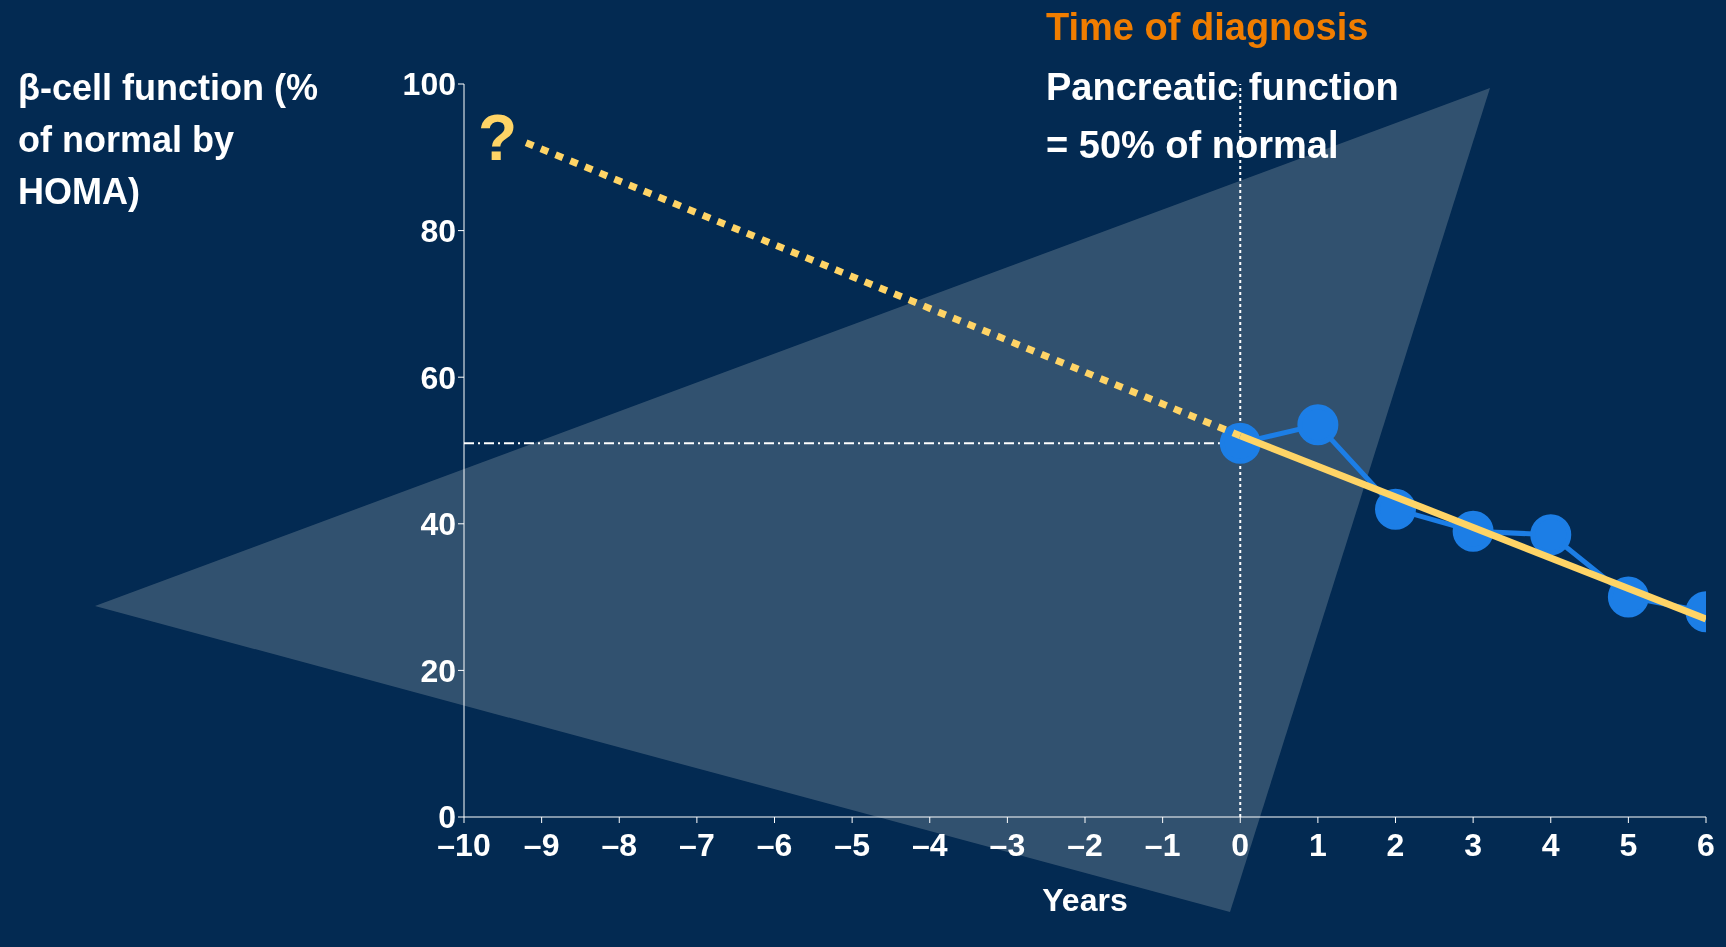 The width and height of the screenshot is (1726, 947). I want to click on y-tick-label: 60, so click(438, 377).